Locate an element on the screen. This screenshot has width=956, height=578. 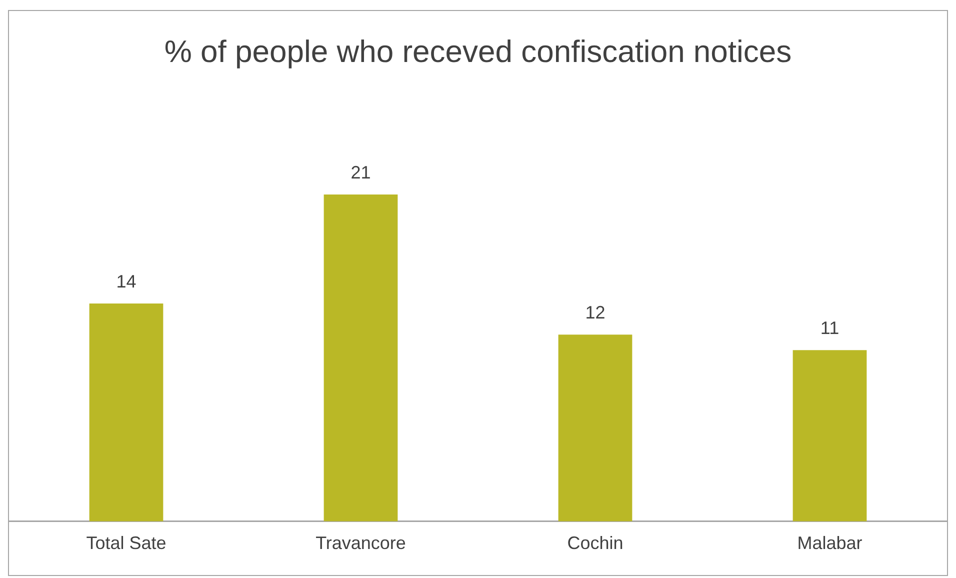
data-label: 14 is located at coordinates (126, 281).